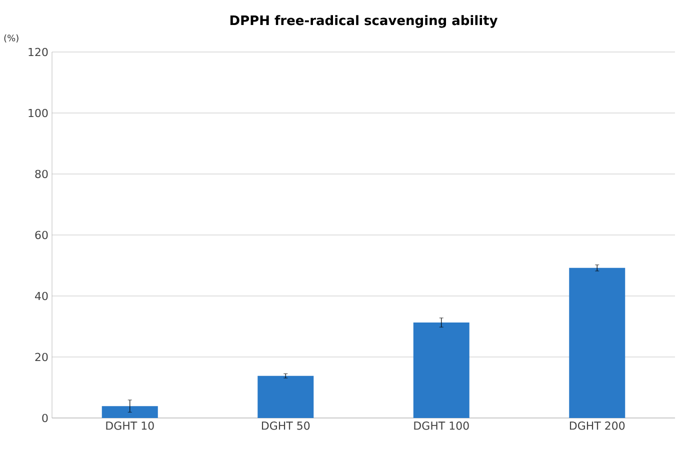 The height and width of the screenshot is (460, 677). I want to click on y-tick-label: 120, so click(38, 52).